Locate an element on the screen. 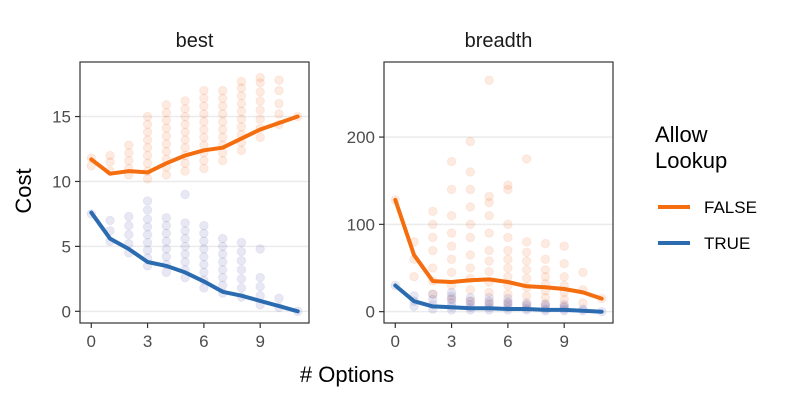 This screenshot has width=800, height=405. legend-title-line-2: Lookup is located at coordinates (691, 160).